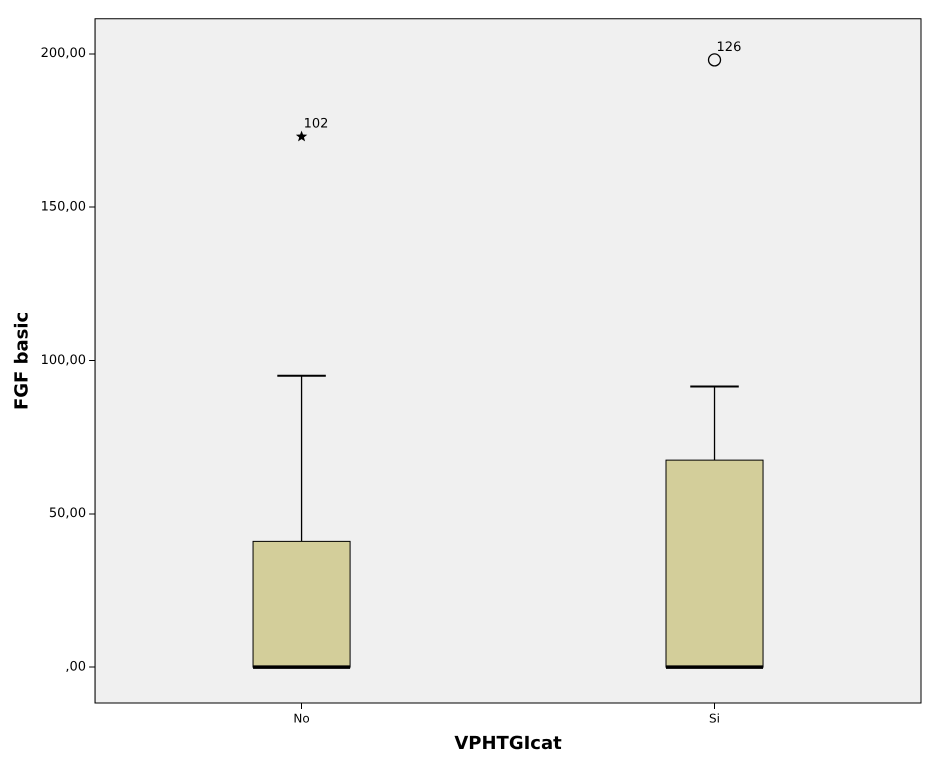 The image size is (939, 767). I want to click on x-axis-title: VPHTGIcat, so click(508, 743).